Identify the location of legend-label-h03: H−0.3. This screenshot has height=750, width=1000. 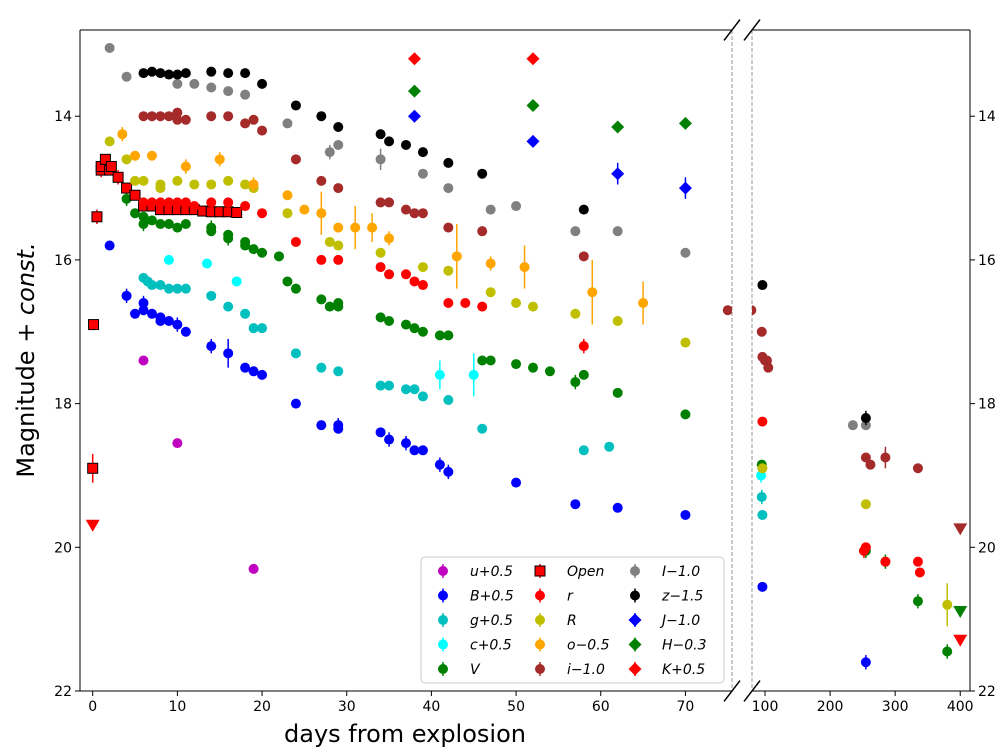
(684, 646).